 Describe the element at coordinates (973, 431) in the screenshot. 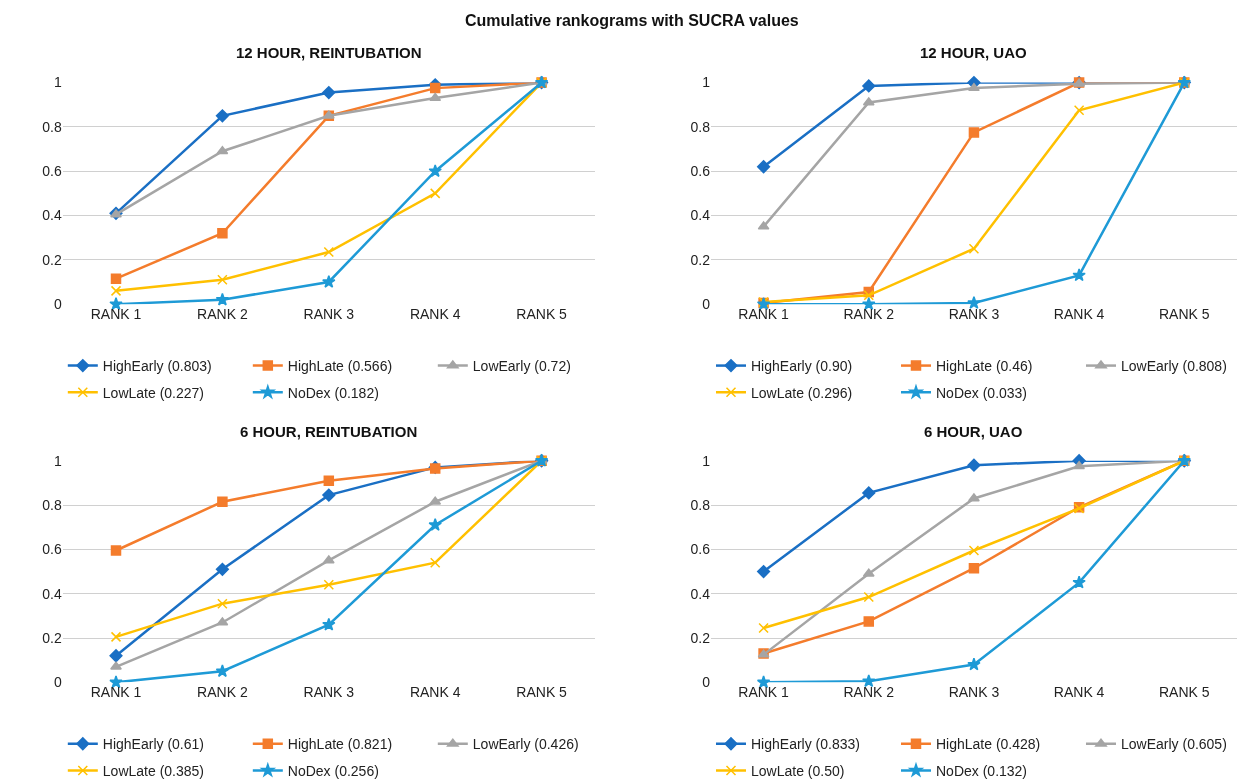

I see `chart-title: 6 HOUR, UAO` at that location.